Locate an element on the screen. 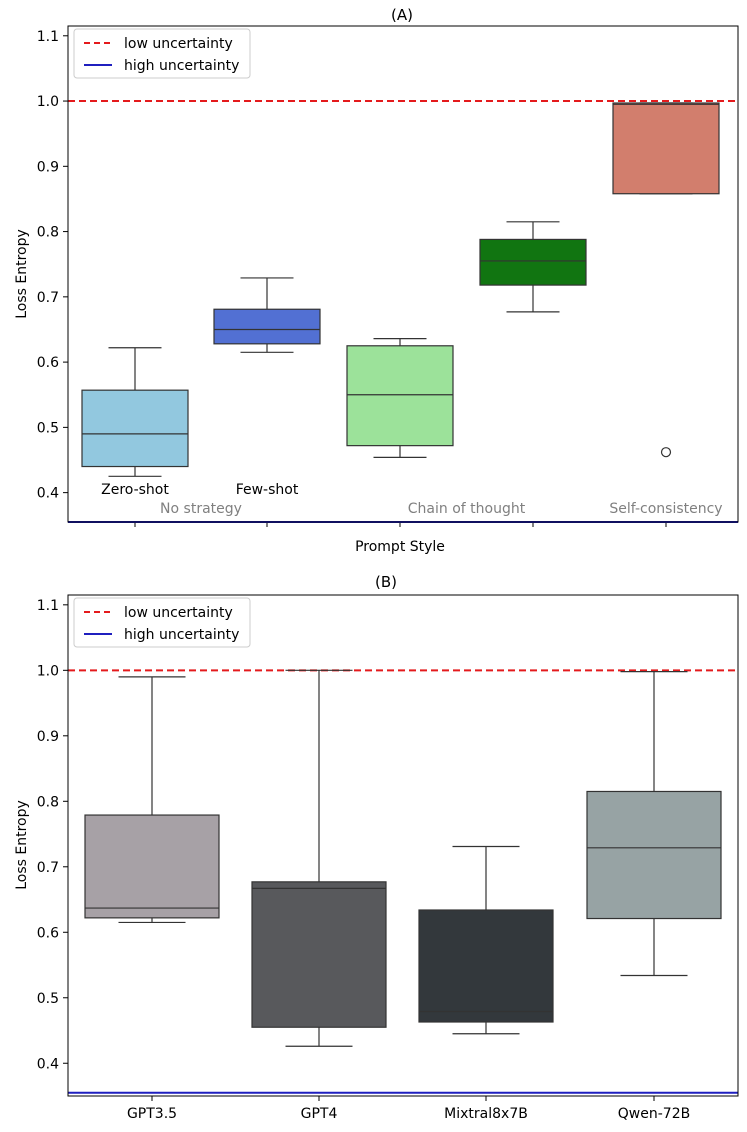 The width and height of the screenshot is (747, 1132). panel-b-ylabel: Loss Entropy is located at coordinates (22, 845).